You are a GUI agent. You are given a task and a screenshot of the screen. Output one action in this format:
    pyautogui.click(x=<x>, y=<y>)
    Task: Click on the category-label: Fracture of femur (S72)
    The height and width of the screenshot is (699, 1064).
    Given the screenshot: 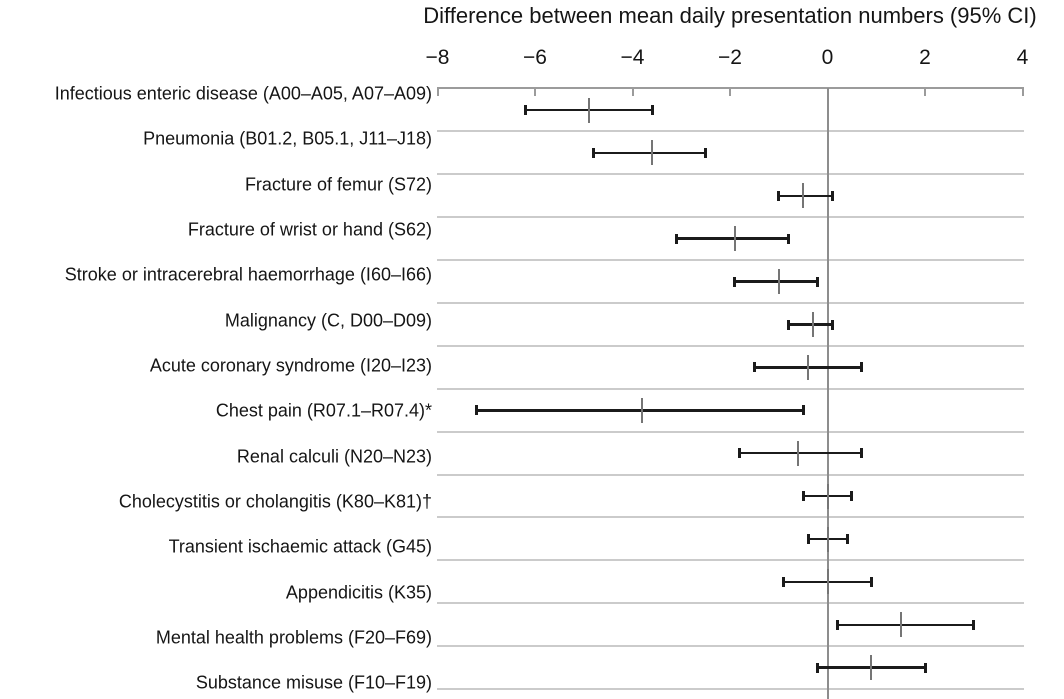 What is the action you would take?
    pyautogui.click(x=338, y=184)
    